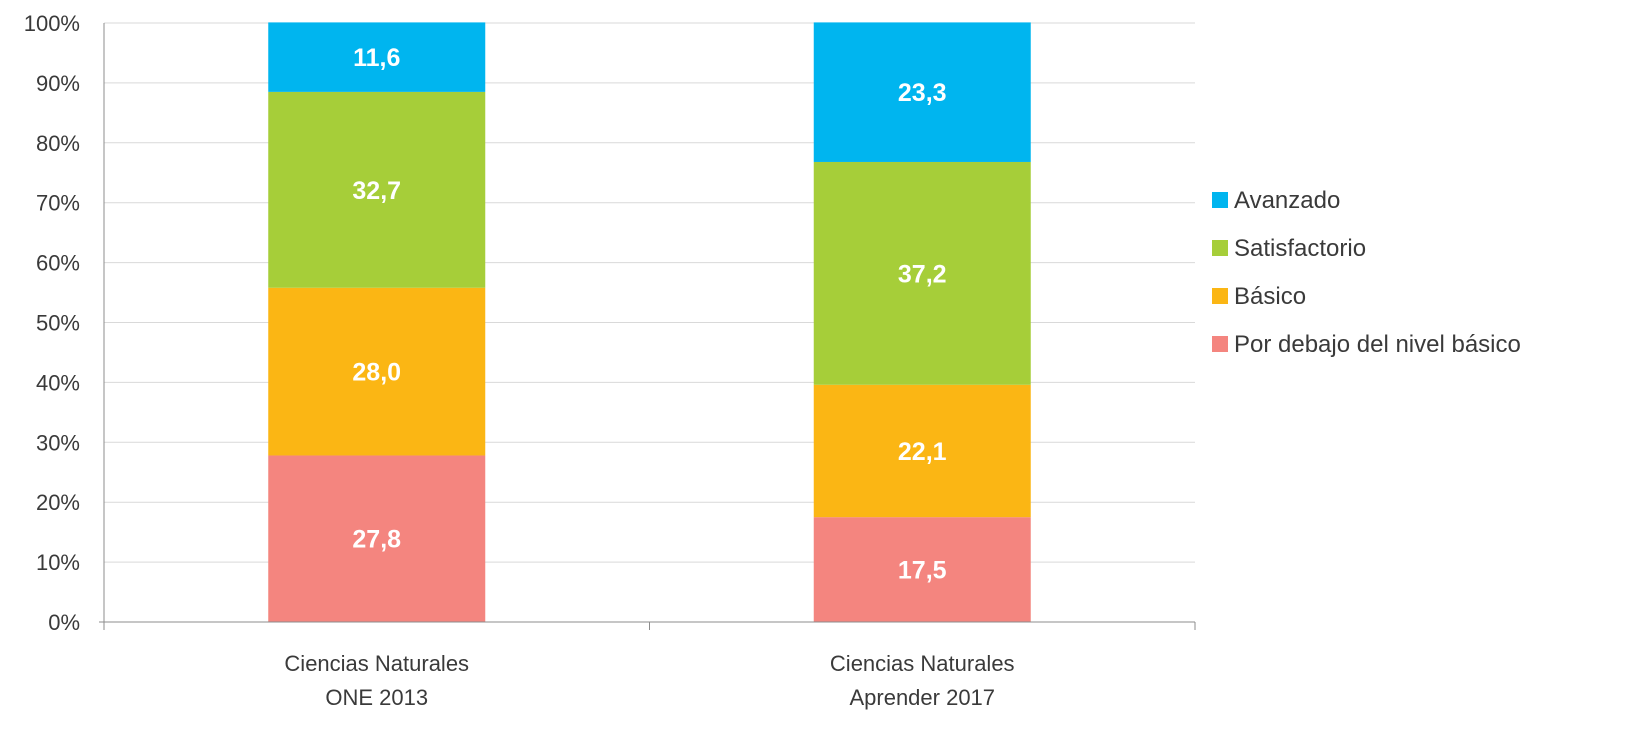 This screenshot has width=1633, height=746. Describe the element at coordinates (58, 203) in the screenshot. I see `y-tick-label: 70%` at that location.